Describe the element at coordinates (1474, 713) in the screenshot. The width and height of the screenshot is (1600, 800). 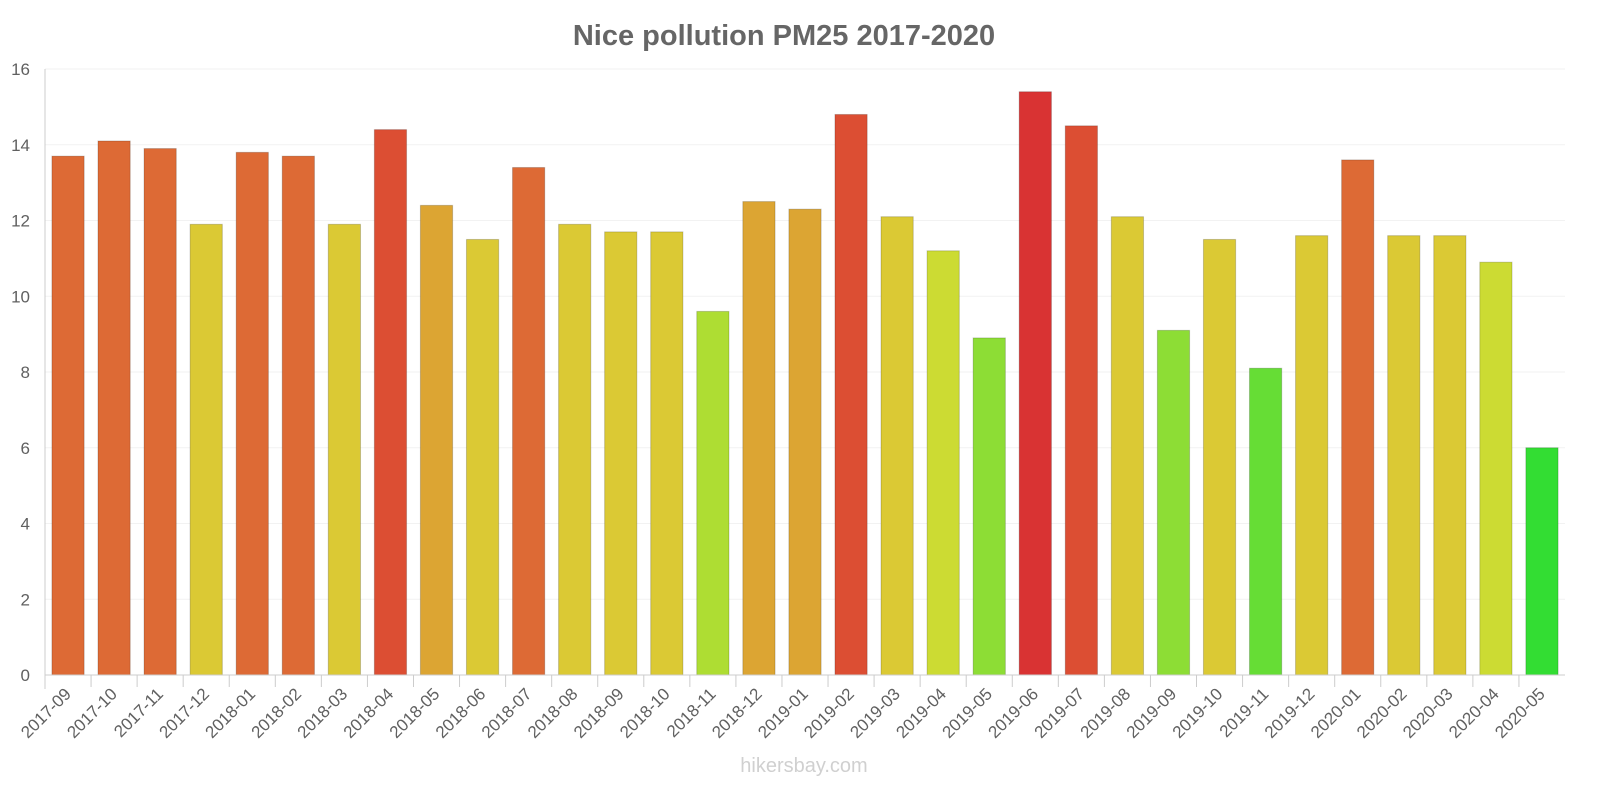
I see `x-tick-label: 2020-04` at that location.